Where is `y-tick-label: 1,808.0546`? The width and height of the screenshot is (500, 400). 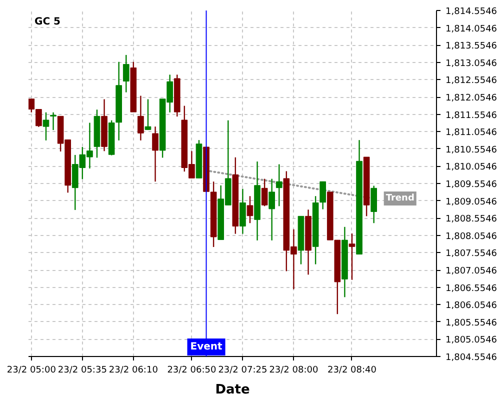
y-tick-label: 1,808.0546 is located at coordinates (472, 237).